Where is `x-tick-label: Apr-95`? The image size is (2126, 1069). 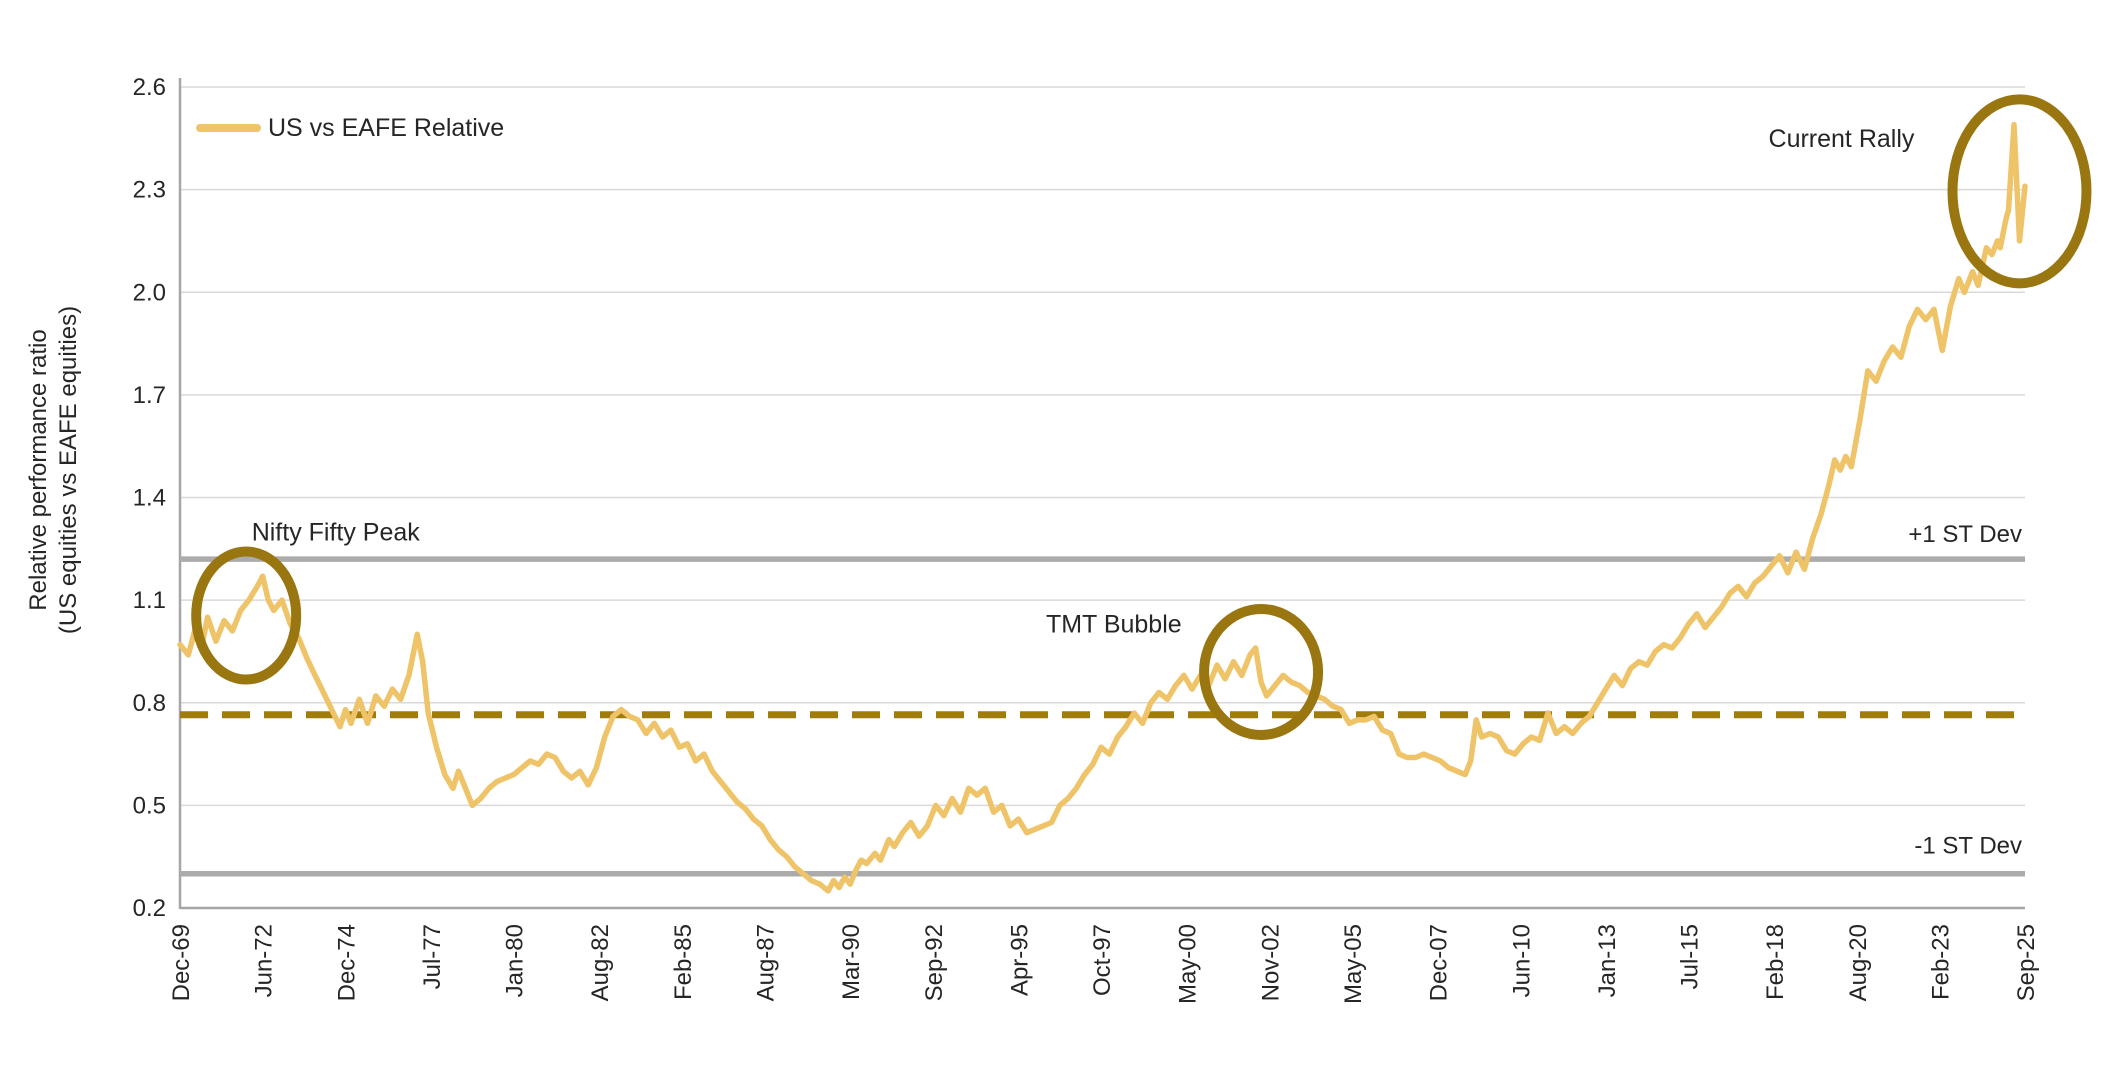
x-tick-label: Apr-95 is located at coordinates (1019, 960).